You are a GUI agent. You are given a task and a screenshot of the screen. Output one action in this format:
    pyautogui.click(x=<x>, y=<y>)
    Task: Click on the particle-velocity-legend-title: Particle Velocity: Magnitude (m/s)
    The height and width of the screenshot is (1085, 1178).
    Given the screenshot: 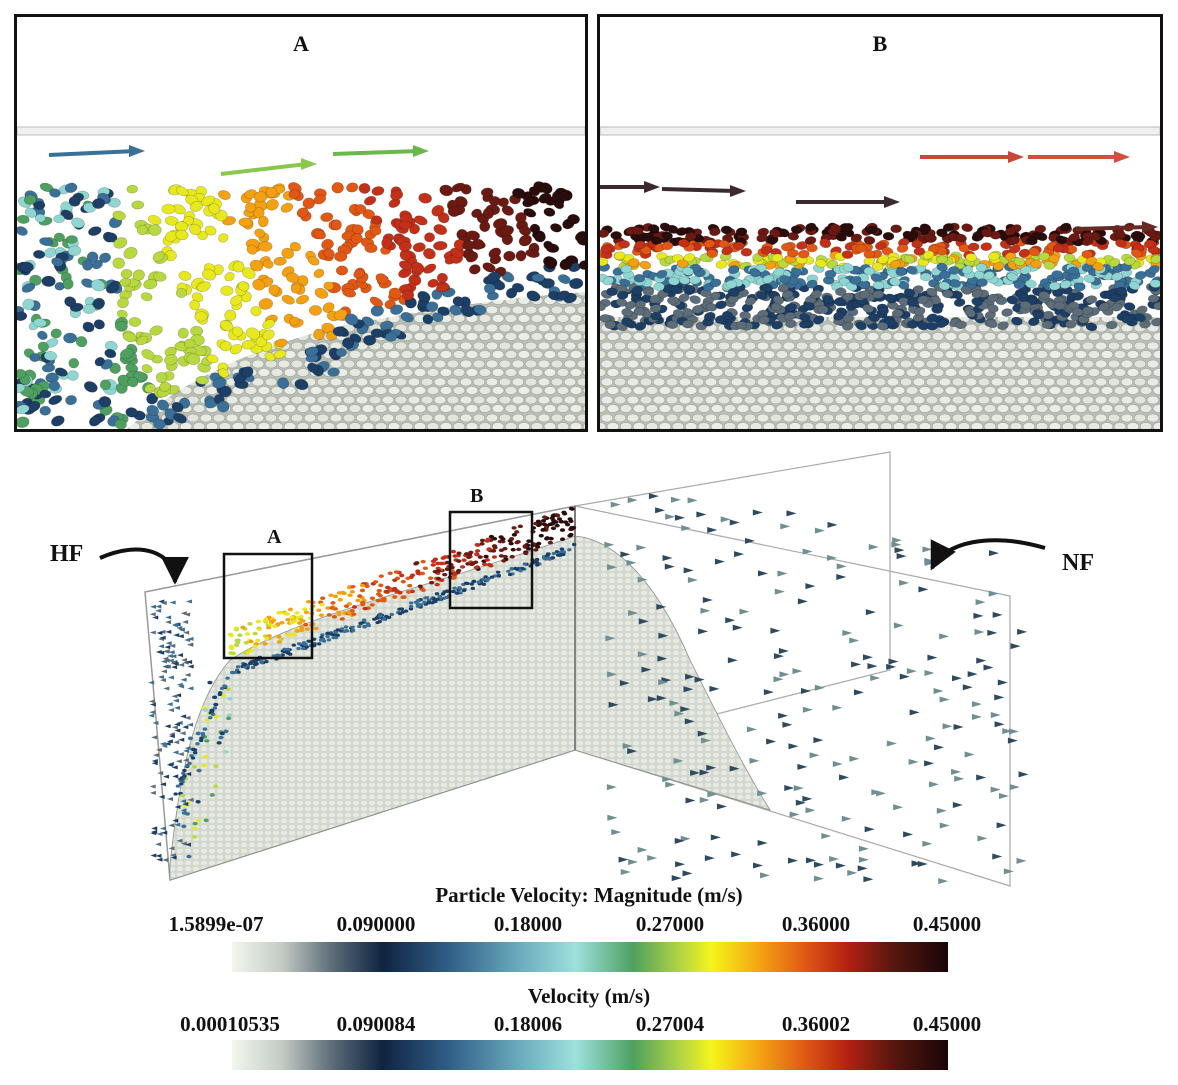 What is the action you would take?
    pyautogui.click(x=589, y=895)
    